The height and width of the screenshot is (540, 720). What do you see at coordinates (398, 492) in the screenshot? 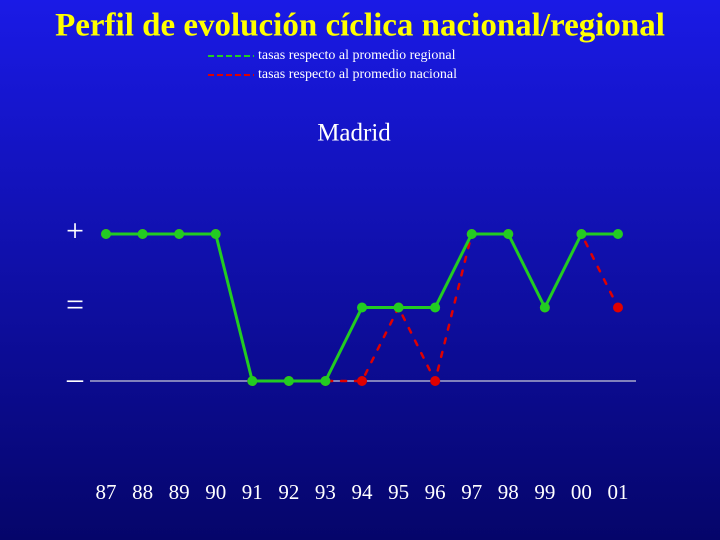
I see `x-tick-label: 95` at bounding box center [398, 492].